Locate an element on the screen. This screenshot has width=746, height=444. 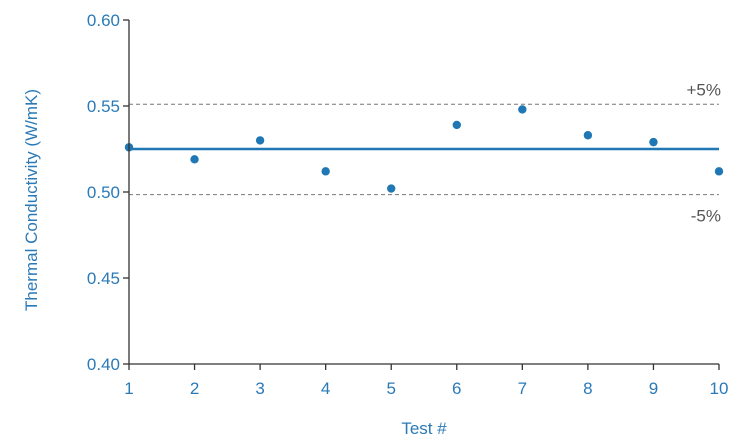
x-tick-label: 3 is located at coordinates (259, 388).